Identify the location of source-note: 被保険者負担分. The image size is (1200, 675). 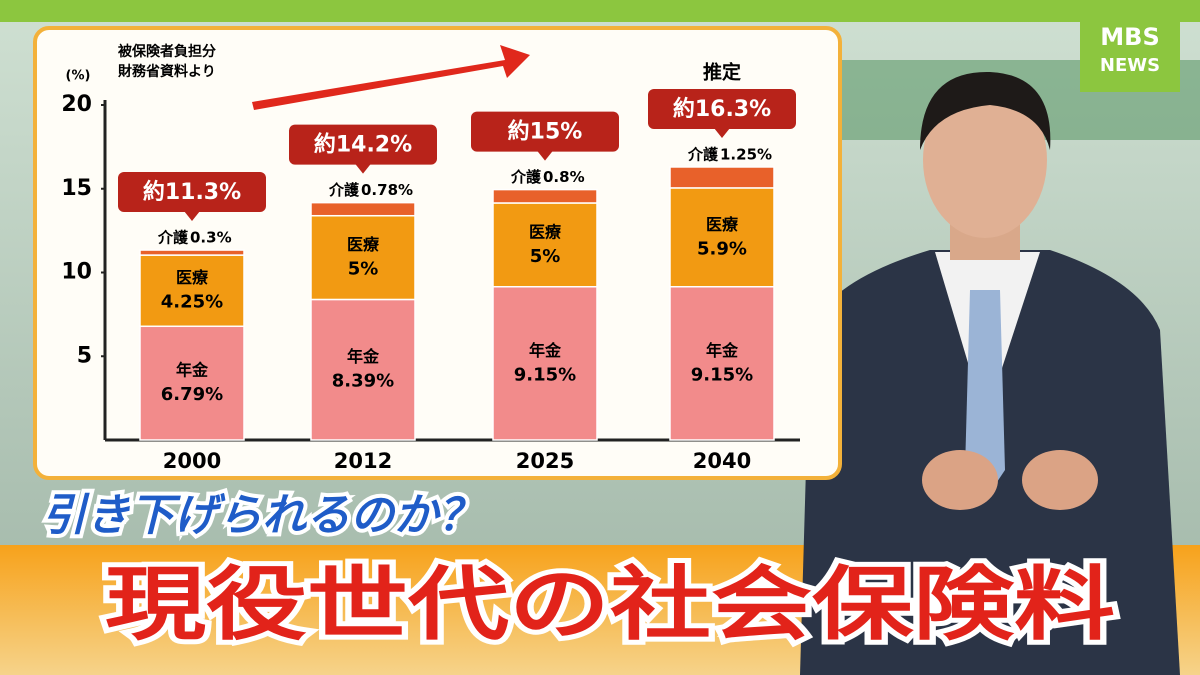
(167, 51).